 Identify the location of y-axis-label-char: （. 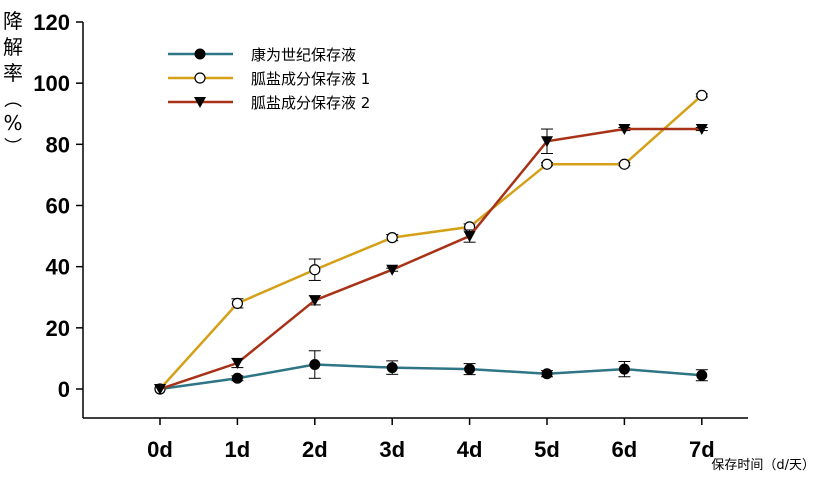
(11, 99).